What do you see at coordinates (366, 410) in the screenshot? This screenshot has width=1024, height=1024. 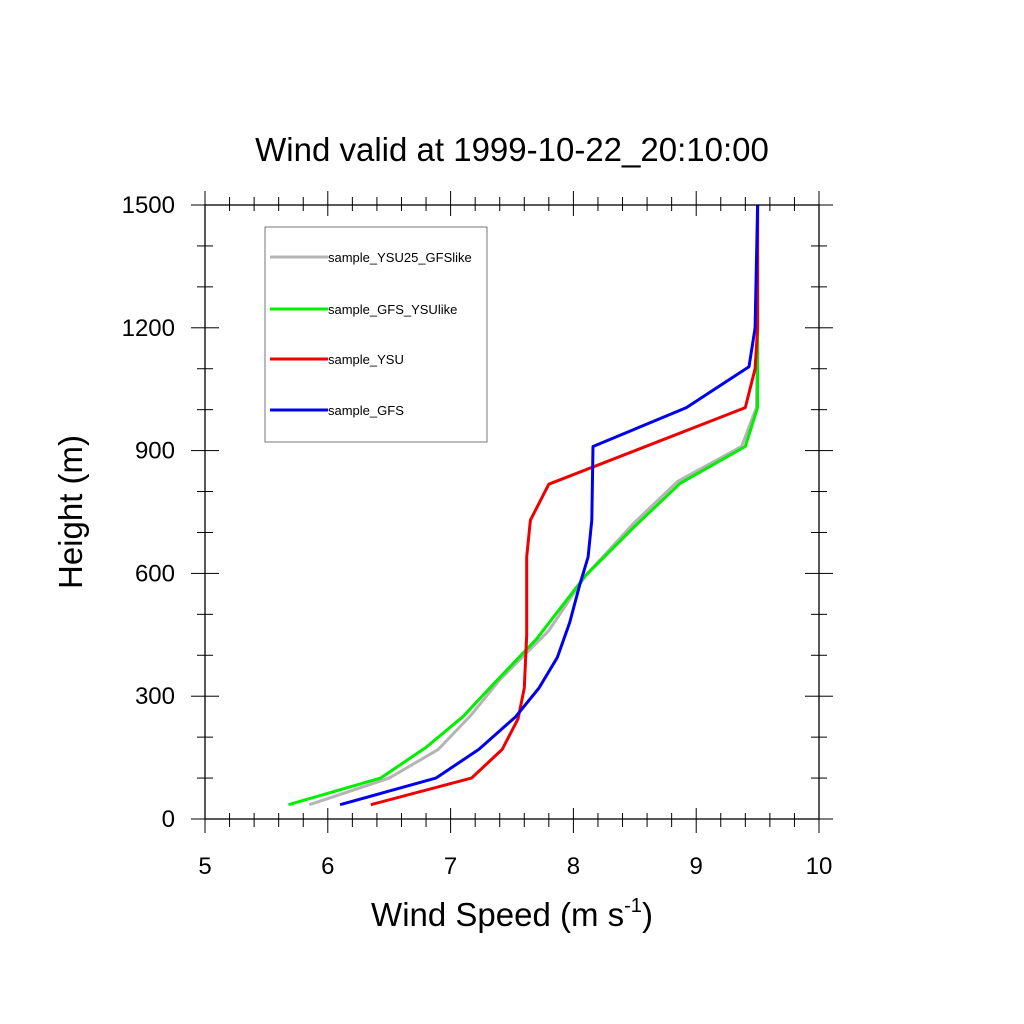 I see `legend-label: sample_GFS` at bounding box center [366, 410].